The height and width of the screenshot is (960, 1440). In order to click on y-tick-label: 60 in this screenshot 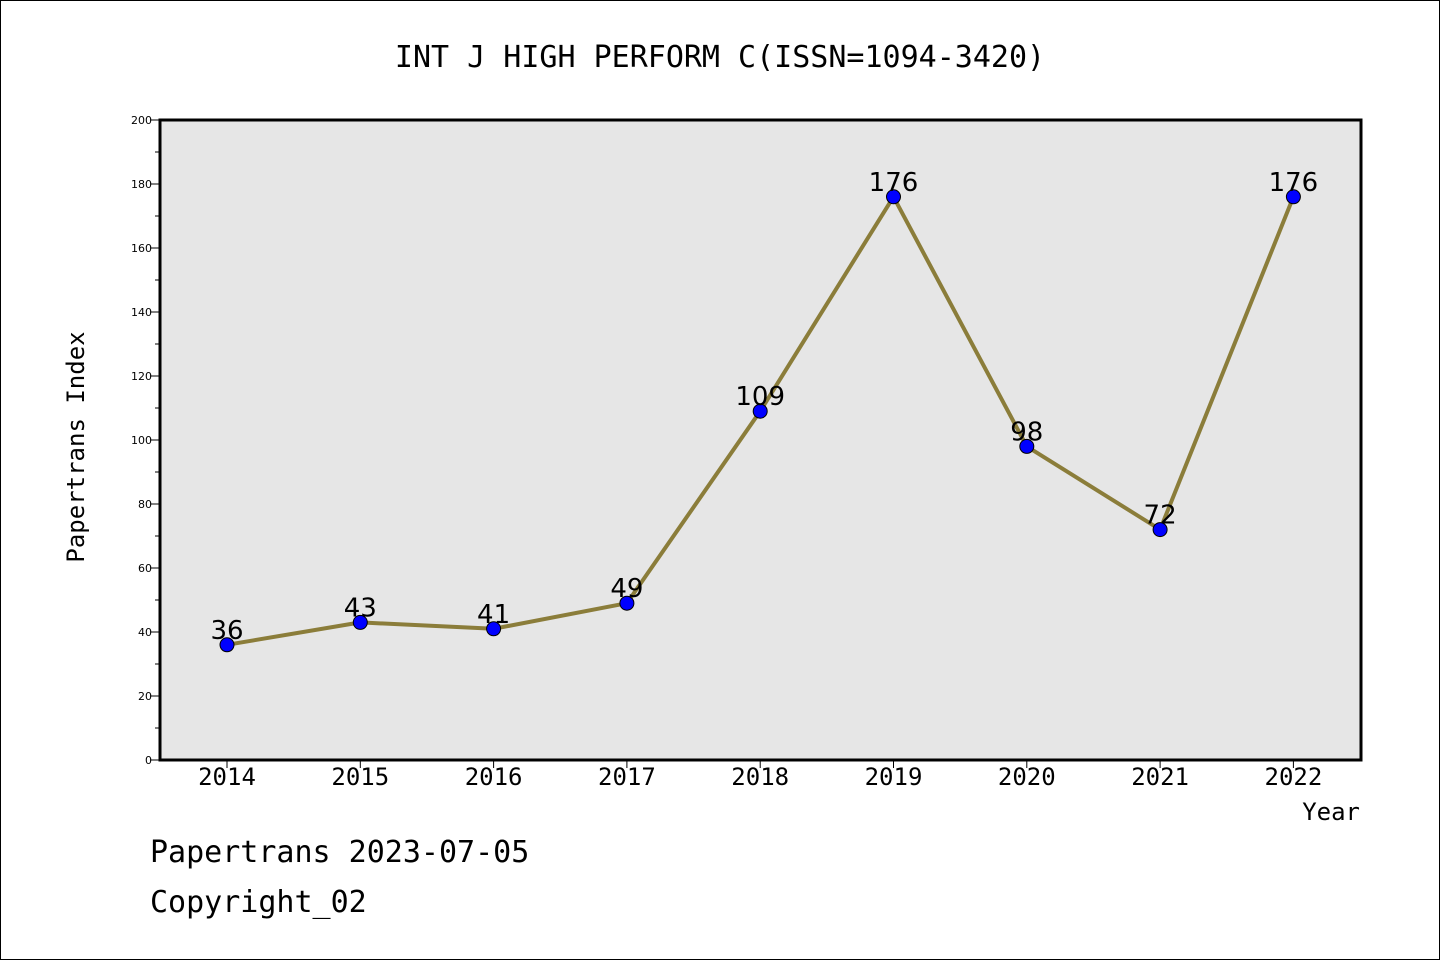, I will do `click(145, 568)`.